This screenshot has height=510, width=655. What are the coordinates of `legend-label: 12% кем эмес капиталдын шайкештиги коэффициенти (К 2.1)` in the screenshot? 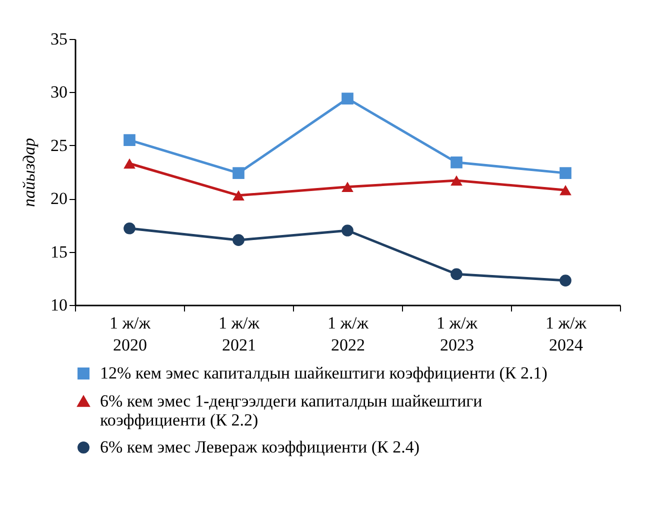 It's located at (324, 373).